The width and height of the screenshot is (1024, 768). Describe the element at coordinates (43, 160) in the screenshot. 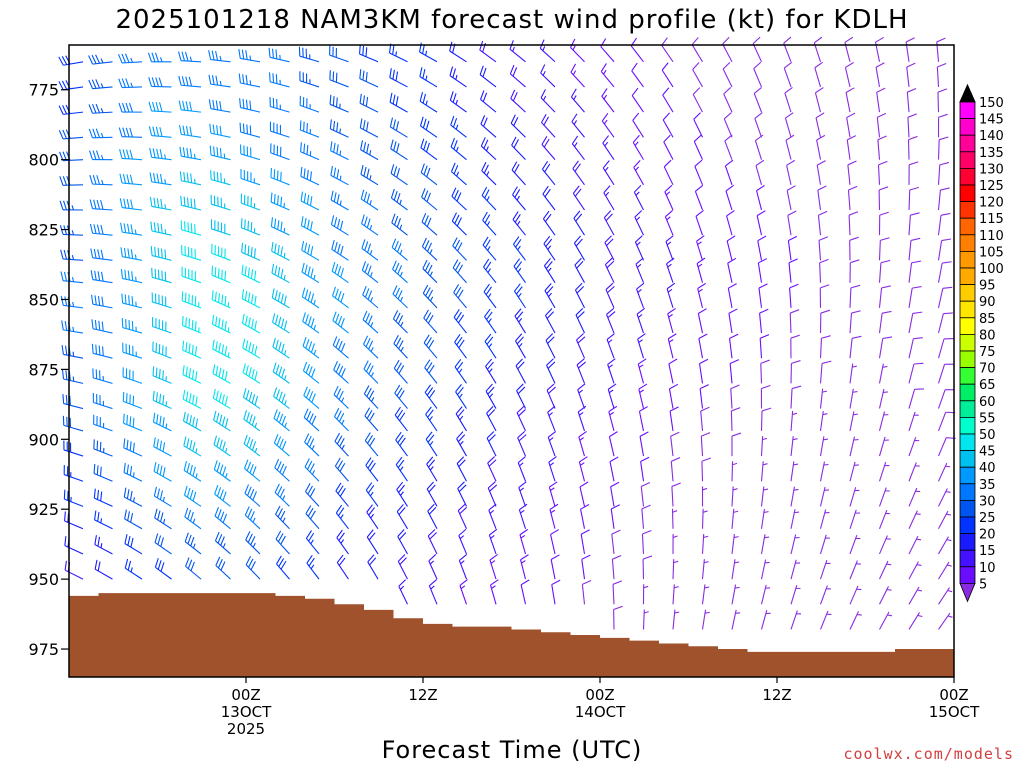

I see `y-tick-label: 800` at that location.